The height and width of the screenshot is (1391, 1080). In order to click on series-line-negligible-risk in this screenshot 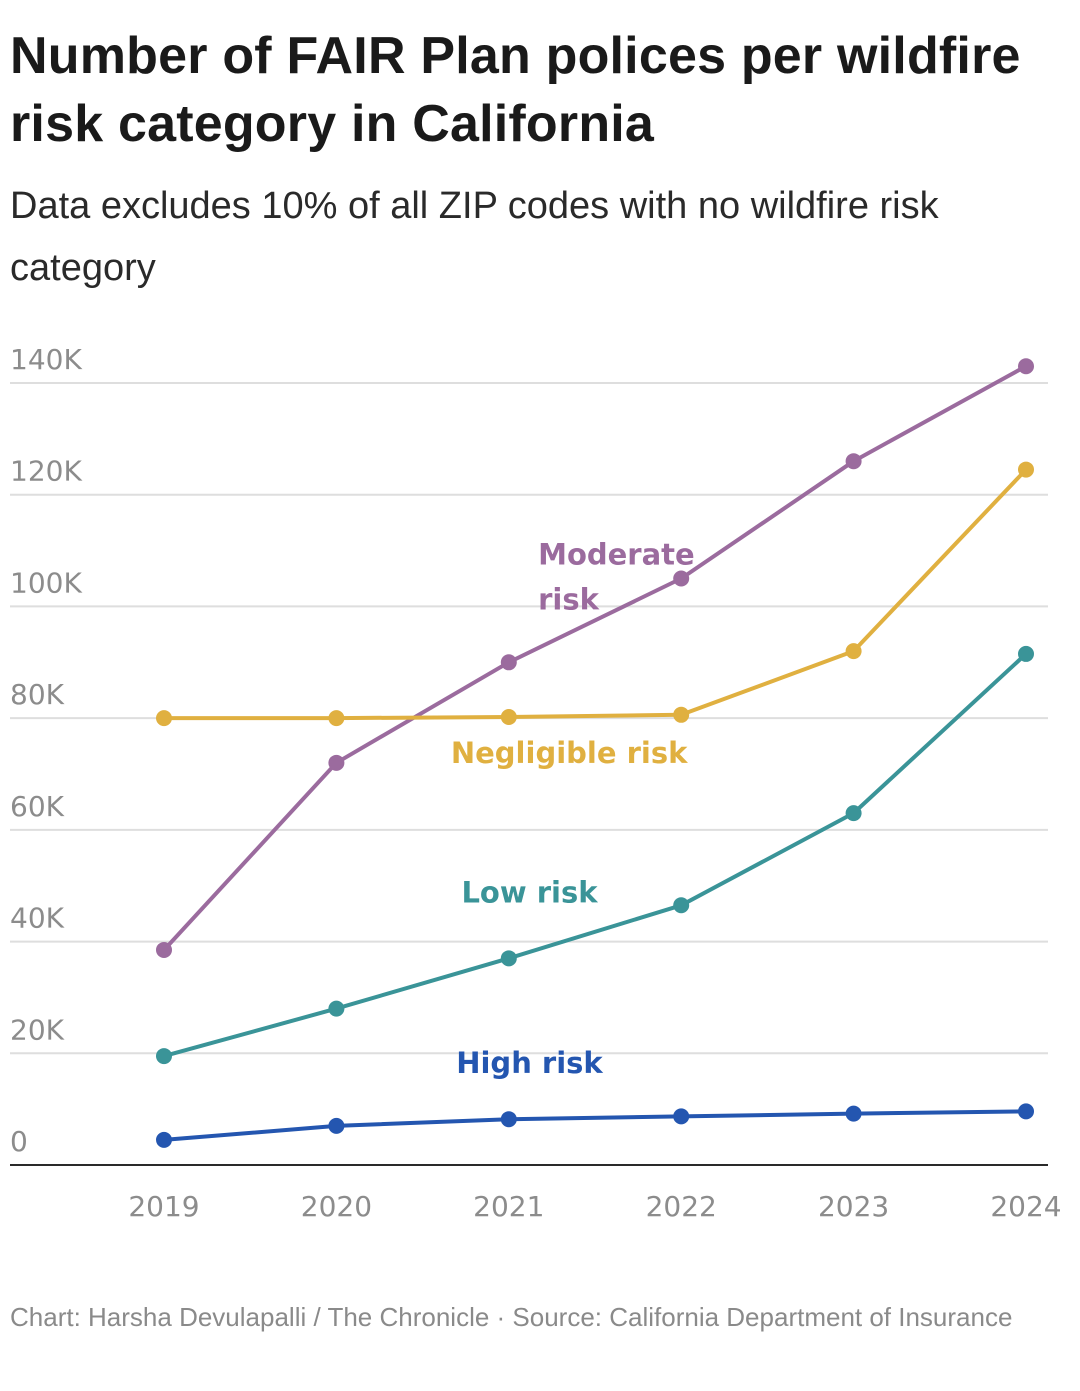, I will do `click(595, 594)`.